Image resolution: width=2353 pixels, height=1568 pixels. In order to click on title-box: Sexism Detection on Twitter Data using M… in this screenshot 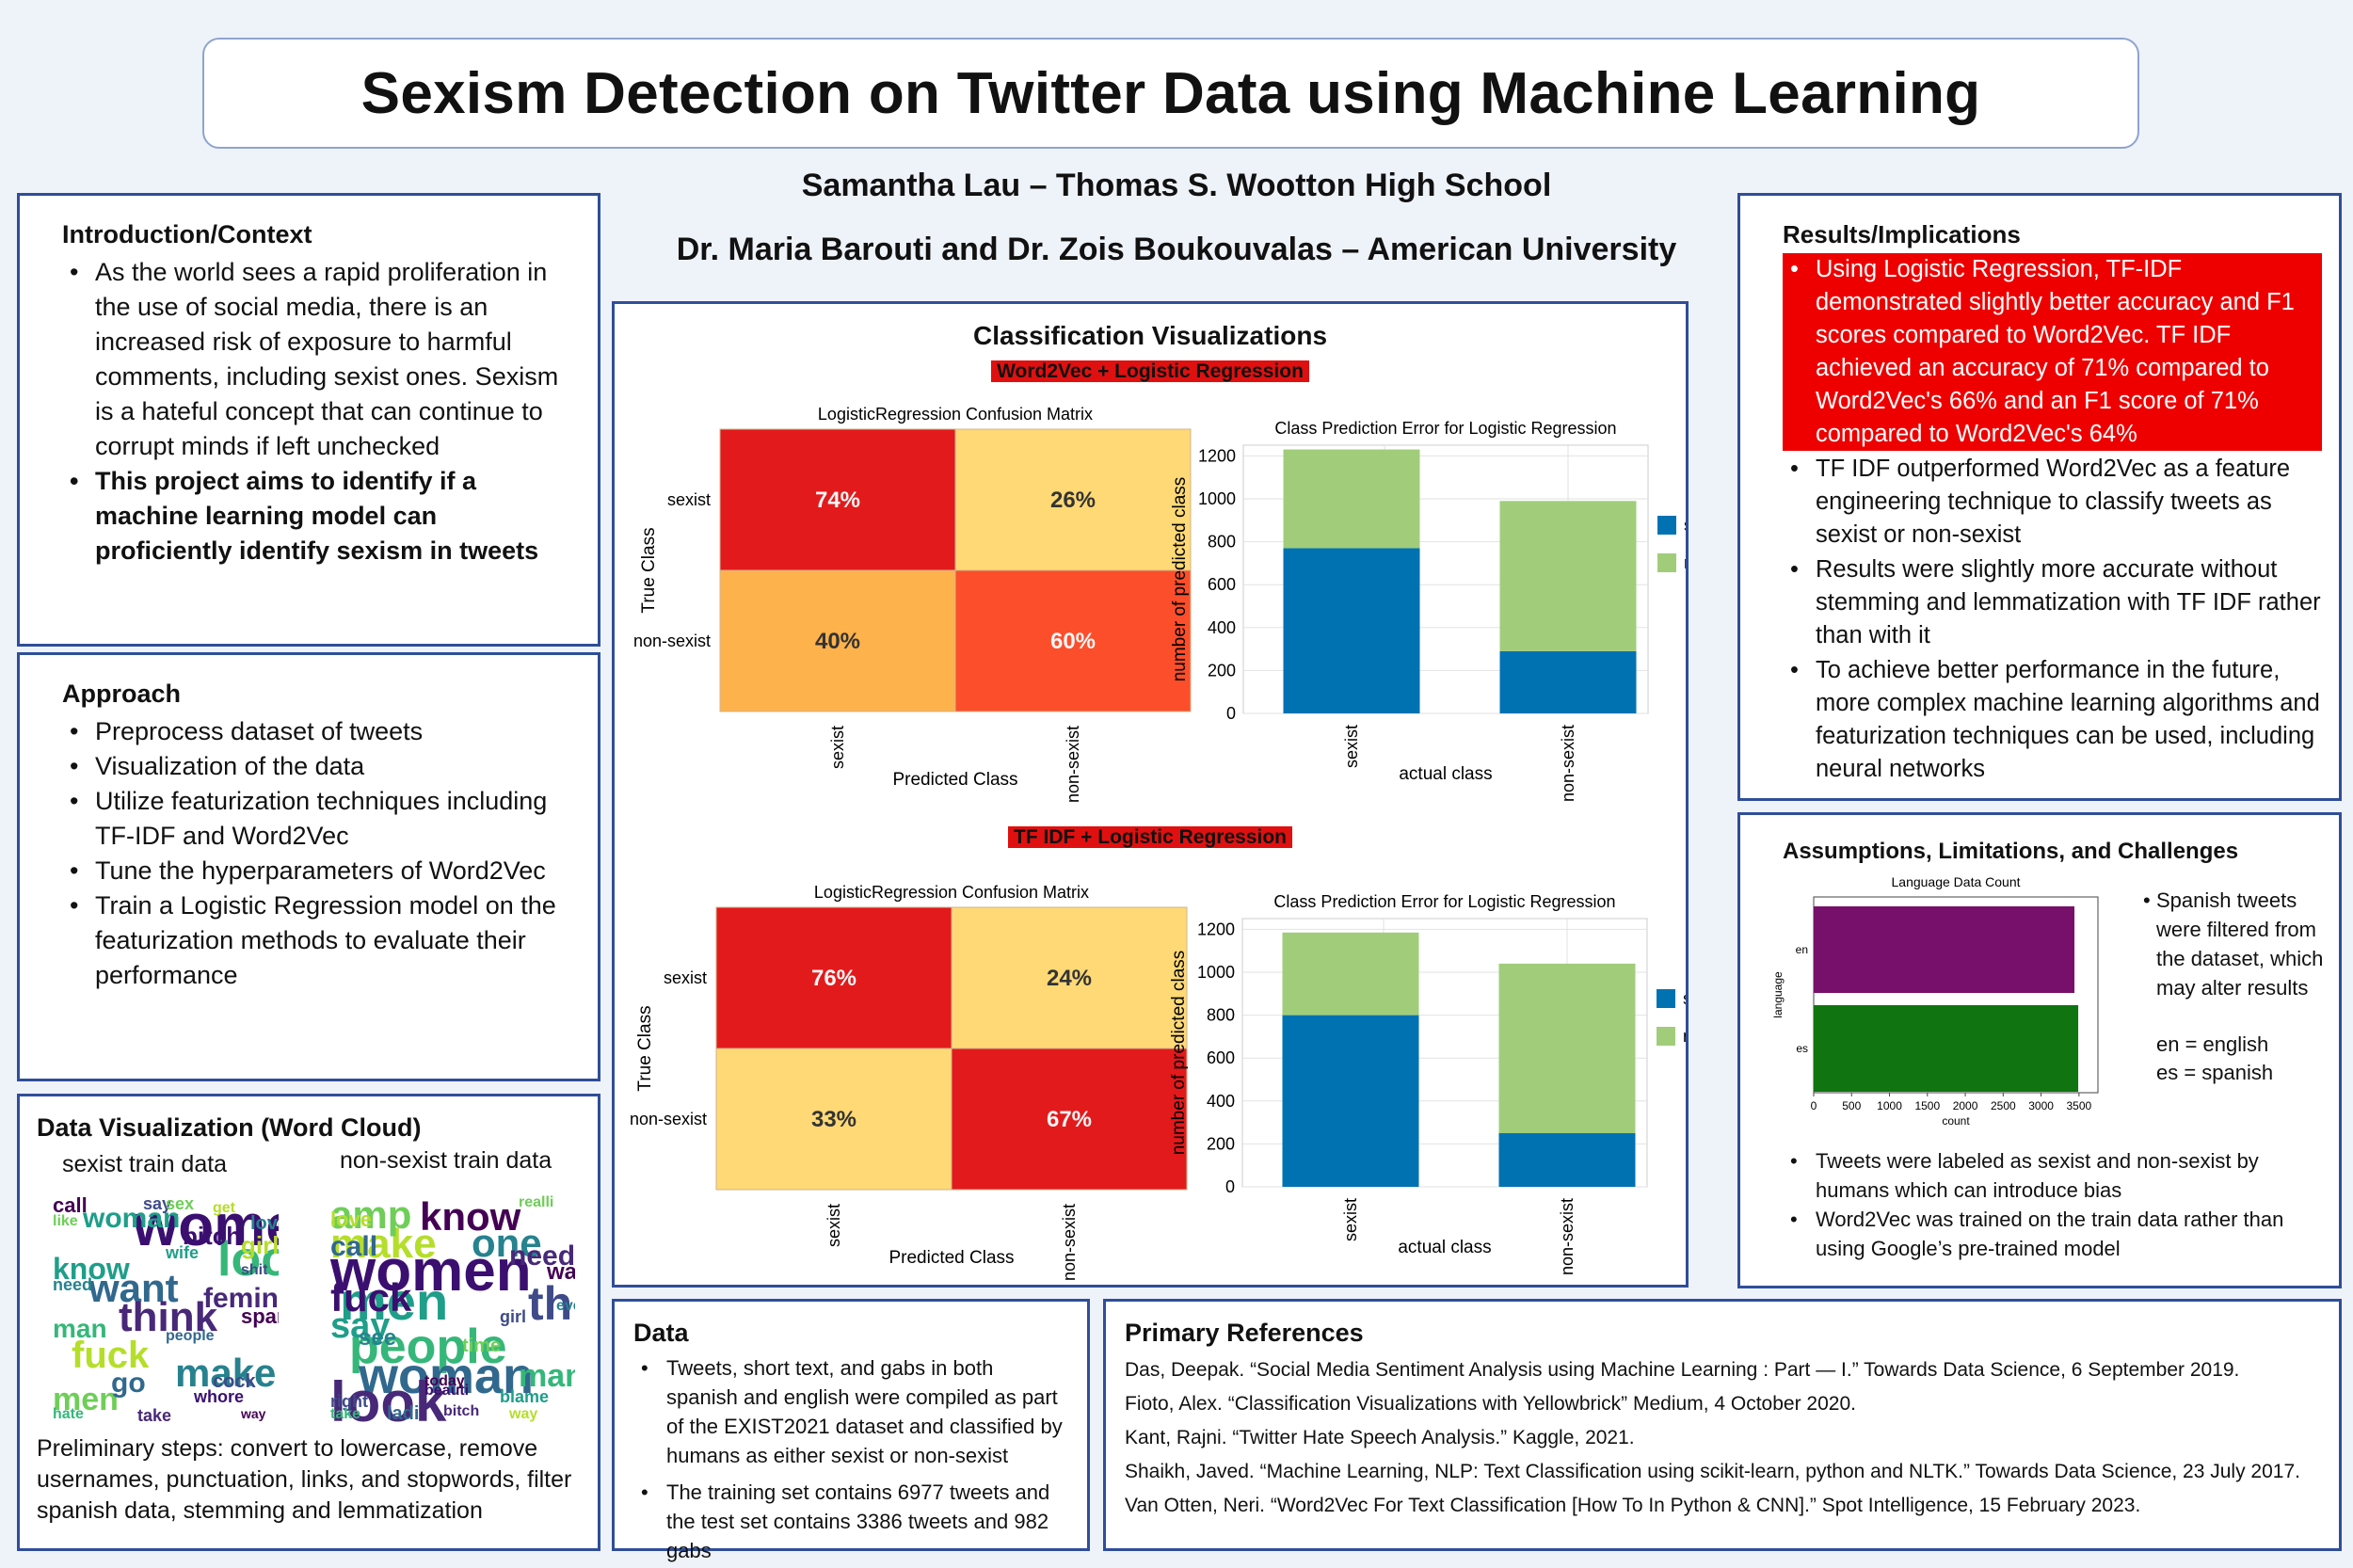, I will do `click(1171, 93)`.